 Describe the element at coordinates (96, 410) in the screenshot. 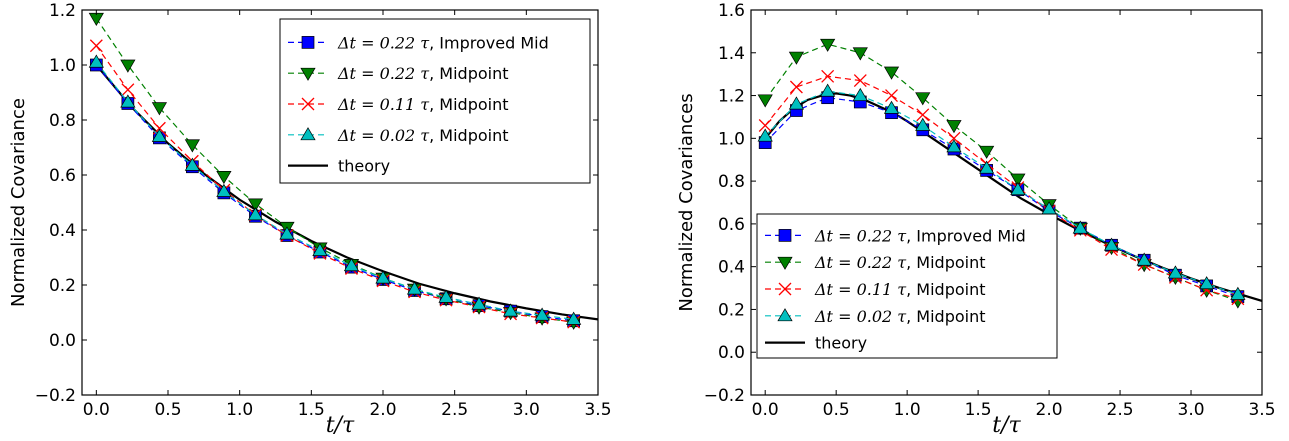

I see `x-tick-label: 0.0` at that location.